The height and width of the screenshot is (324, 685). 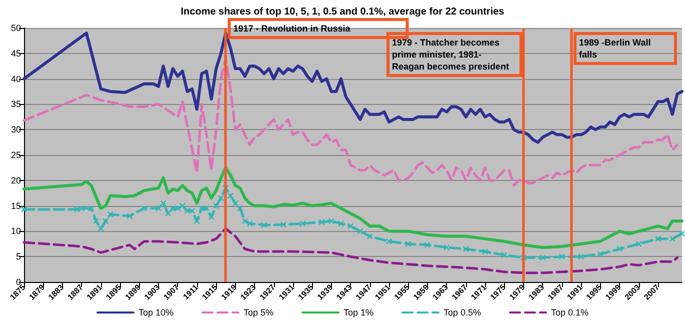 I want to click on y-tick-label: 50, so click(x=15, y=28).